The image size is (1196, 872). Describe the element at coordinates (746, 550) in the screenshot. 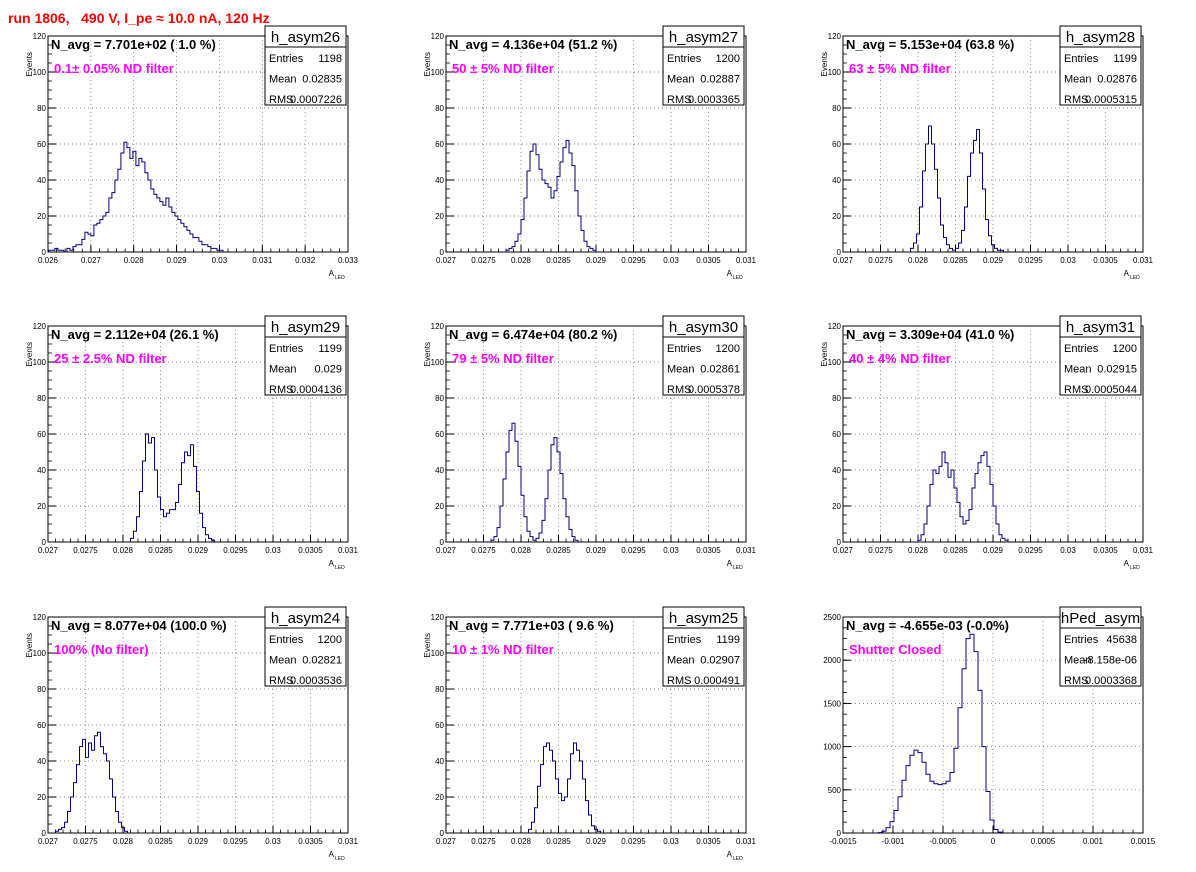

I see `x-tick-label: 0.031` at that location.